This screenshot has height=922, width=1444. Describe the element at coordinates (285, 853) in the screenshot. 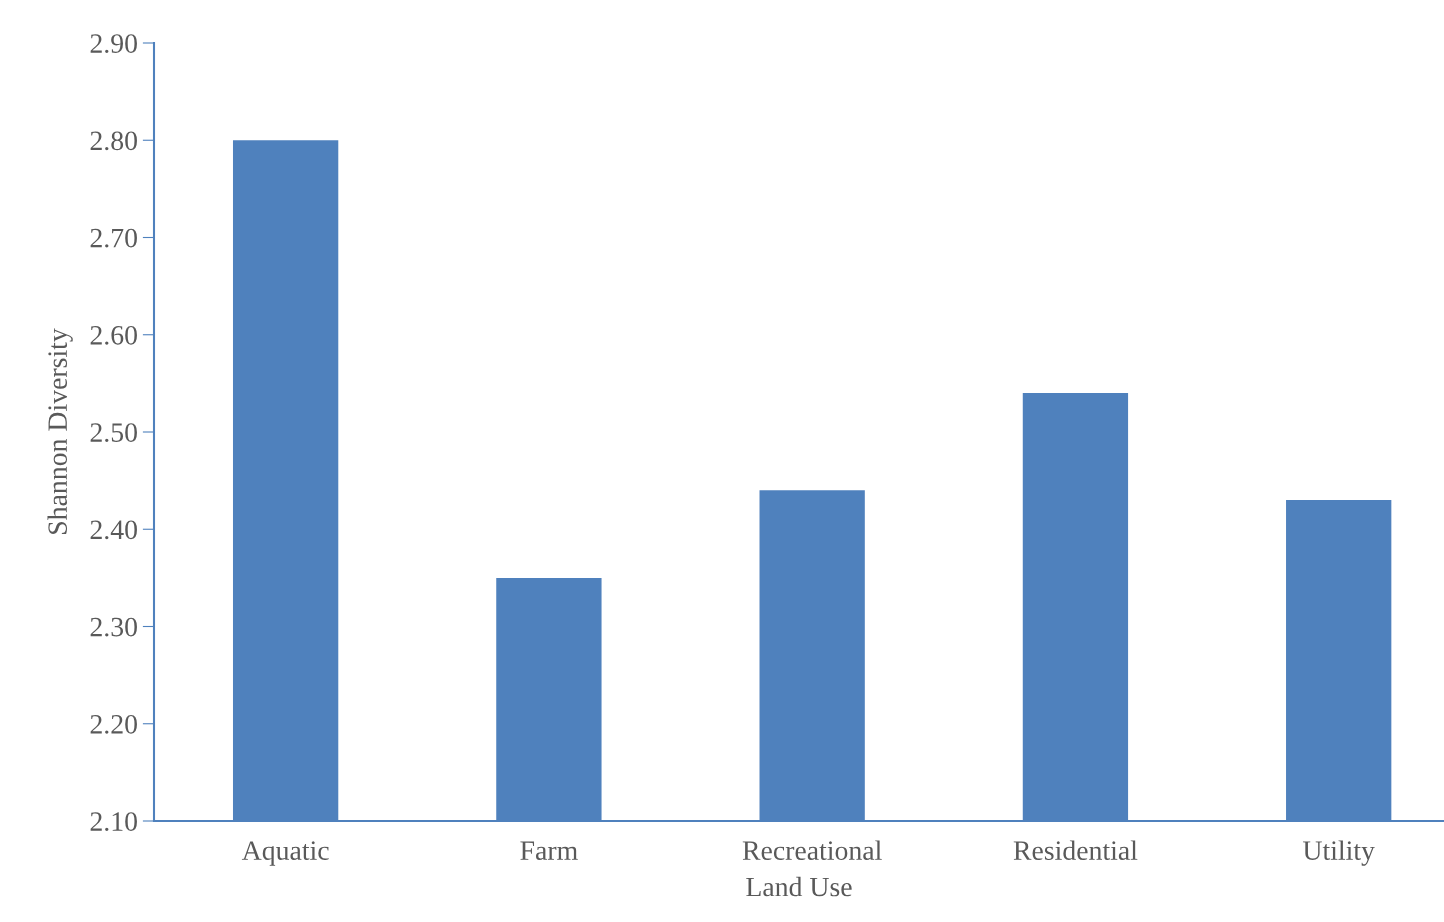

I see `x-tick-label: Aquatic` at that location.